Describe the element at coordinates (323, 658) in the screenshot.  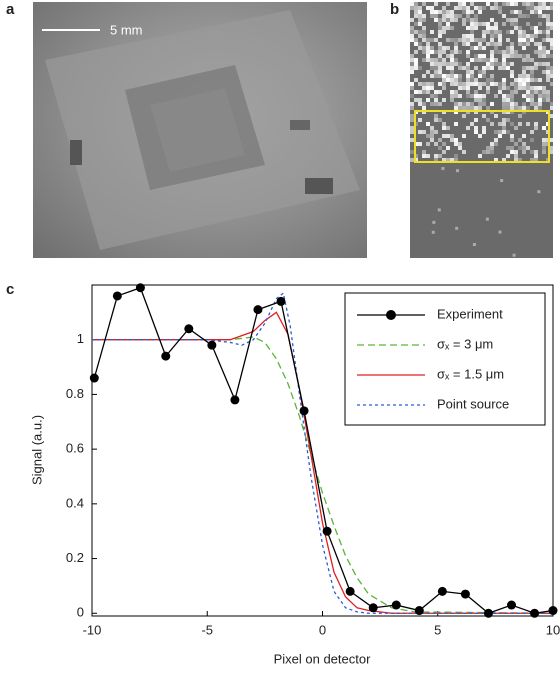
I see `x-axis-label: Pixel on detector` at that location.